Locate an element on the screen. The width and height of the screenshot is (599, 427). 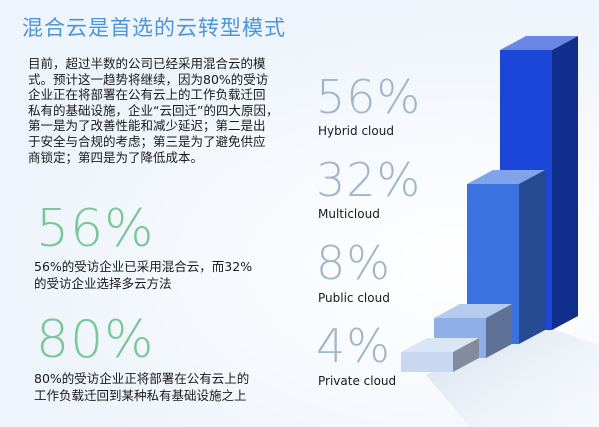
intro-line: 式。预计这一趋势将继续，因为80%的受访 is located at coordinates (148, 79).